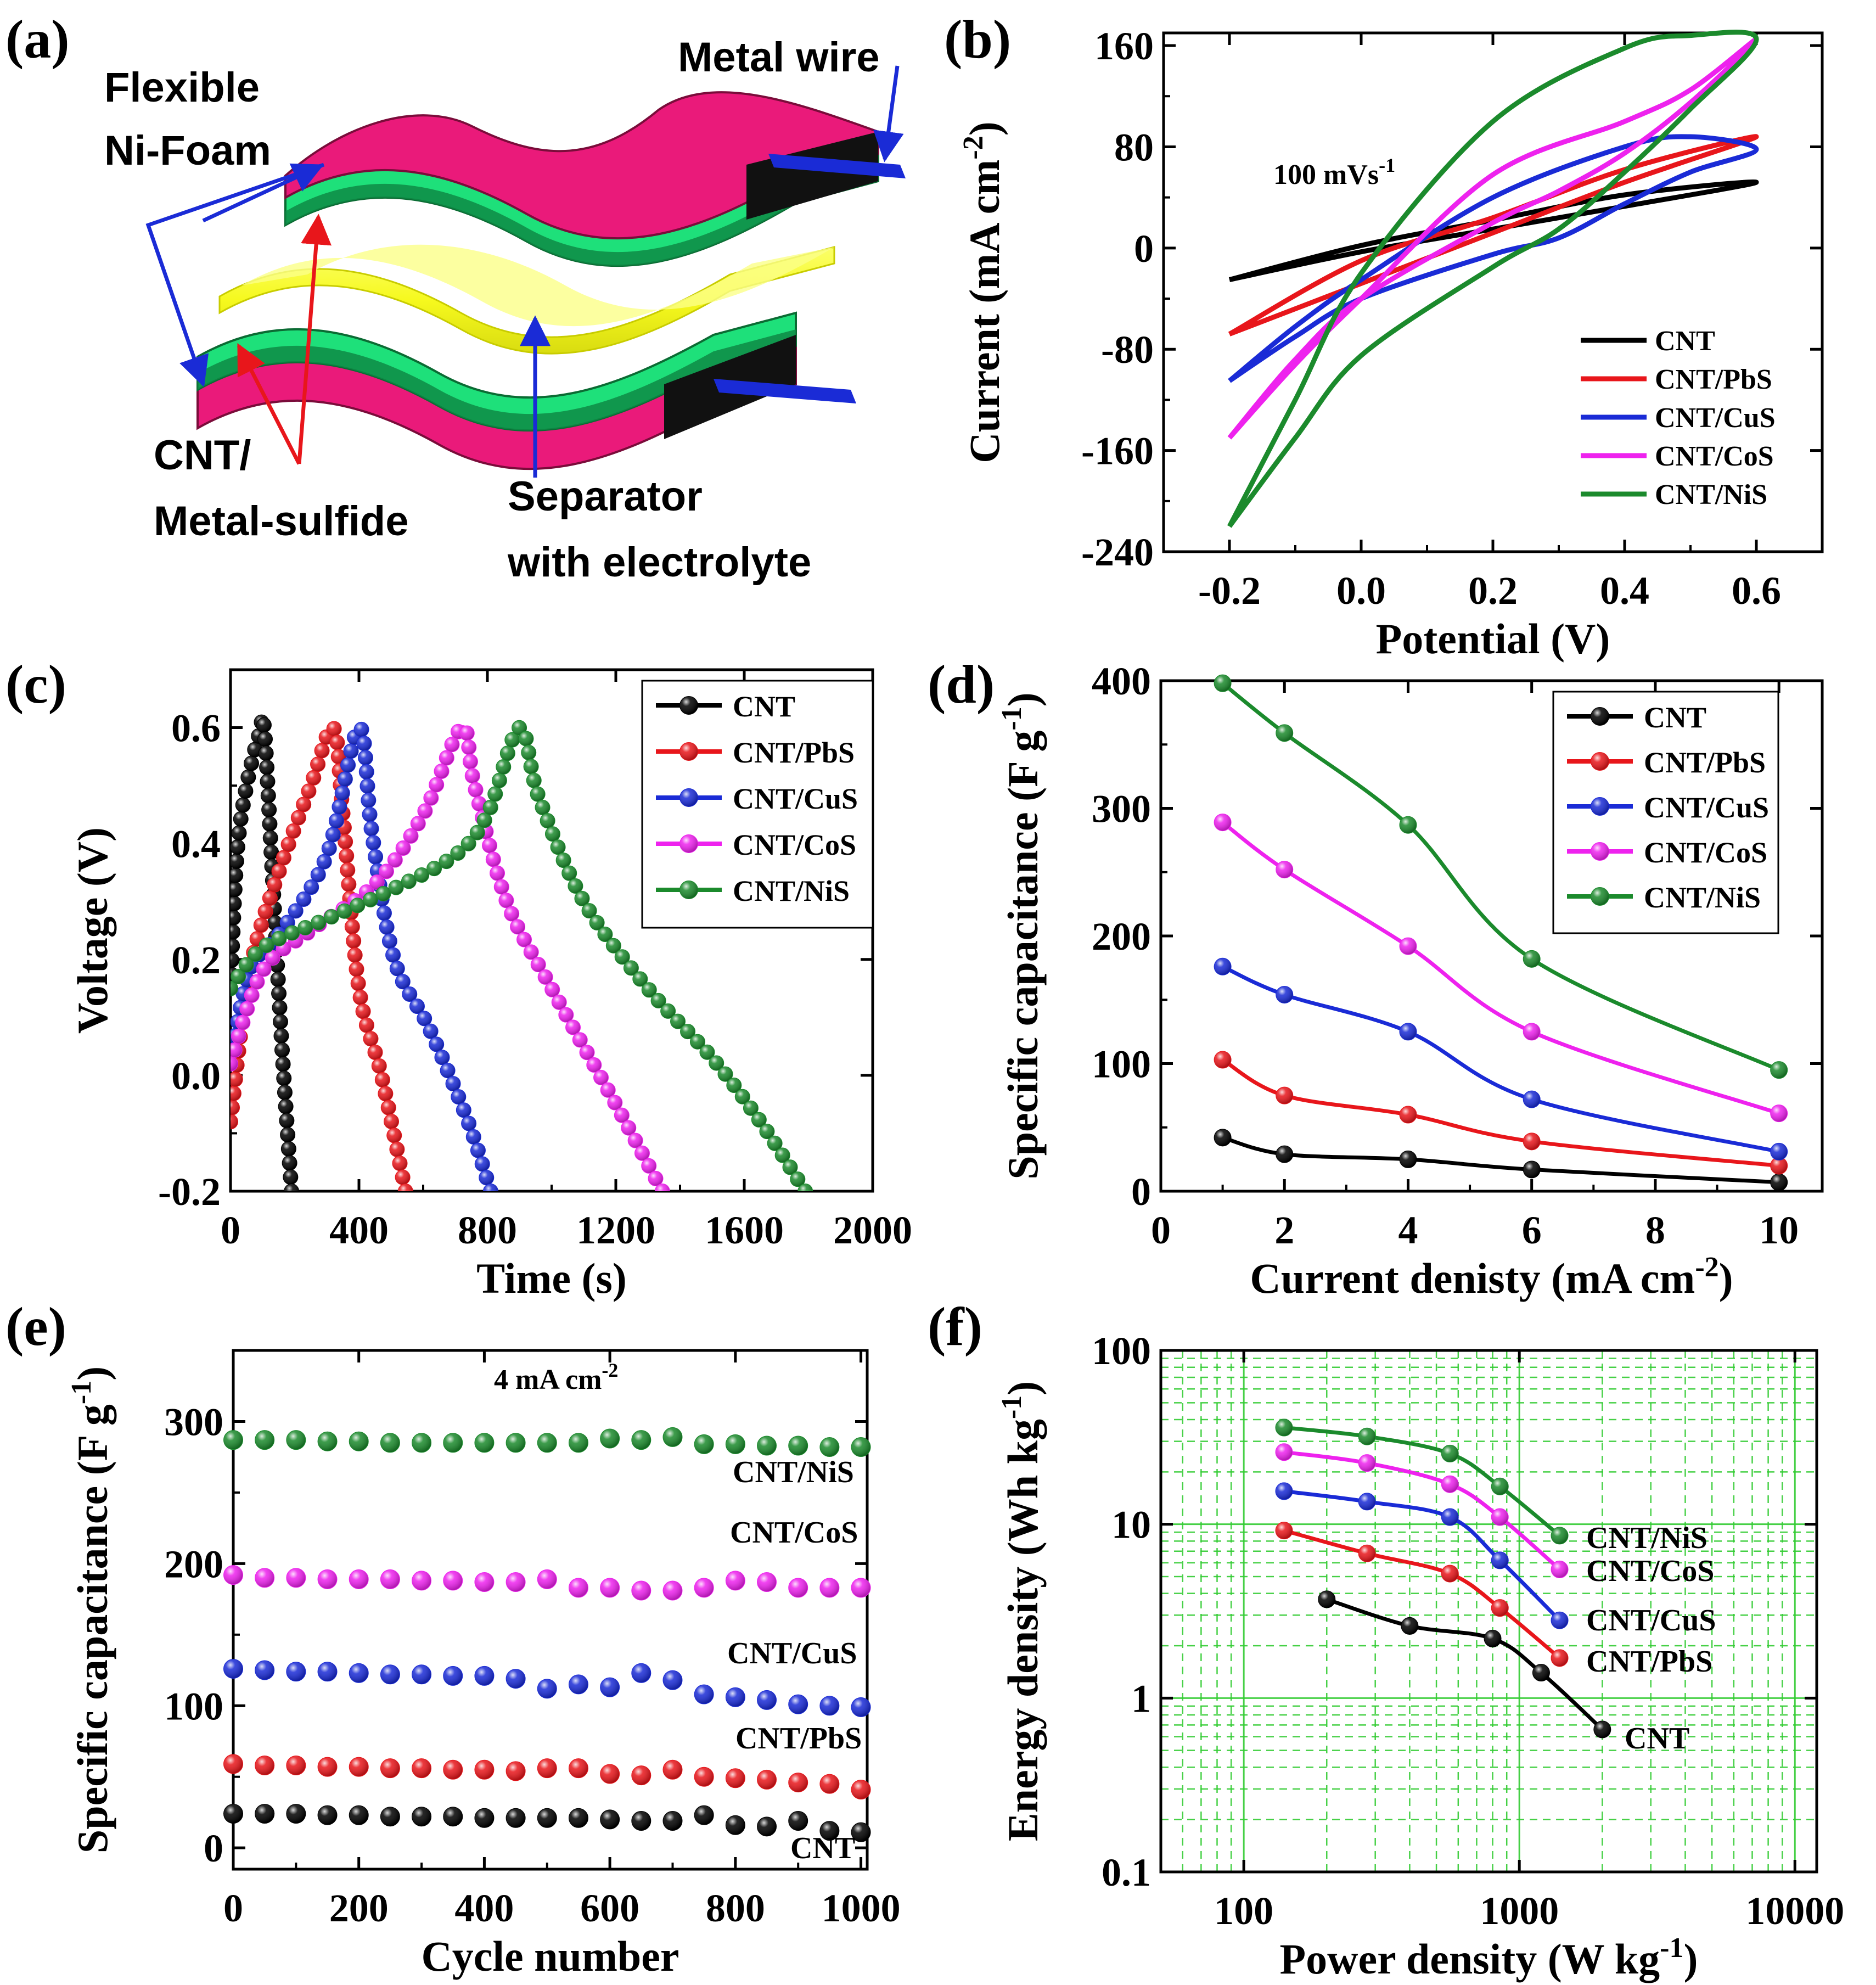 The width and height of the screenshot is (1876, 1985). What do you see at coordinates (1702, 897) in the screenshot?
I see `d-legend-label-cnt-nis: CNT/NiS` at bounding box center [1702, 897].